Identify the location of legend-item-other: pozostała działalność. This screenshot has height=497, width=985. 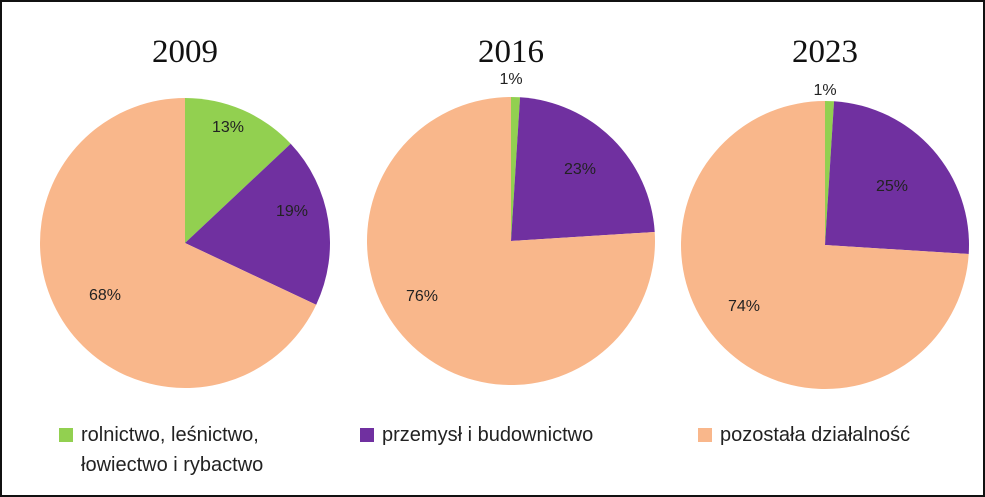
(804, 435).